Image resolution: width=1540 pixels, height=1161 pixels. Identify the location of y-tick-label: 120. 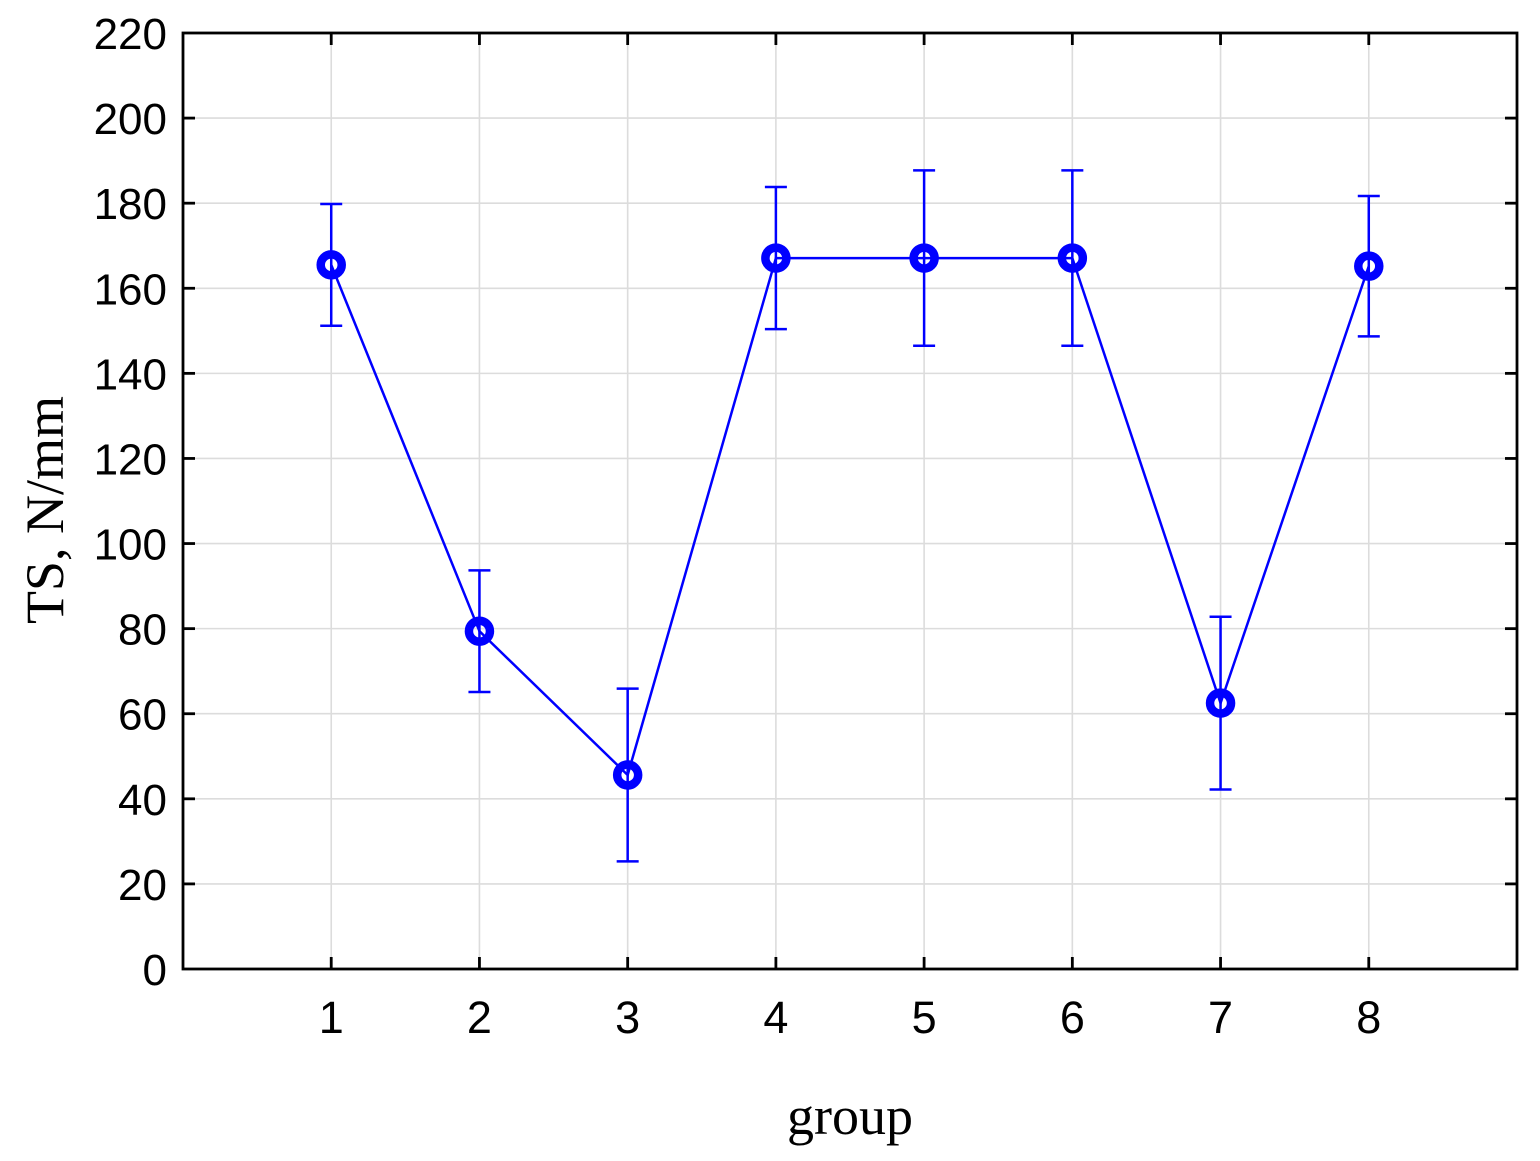
(130, 459).